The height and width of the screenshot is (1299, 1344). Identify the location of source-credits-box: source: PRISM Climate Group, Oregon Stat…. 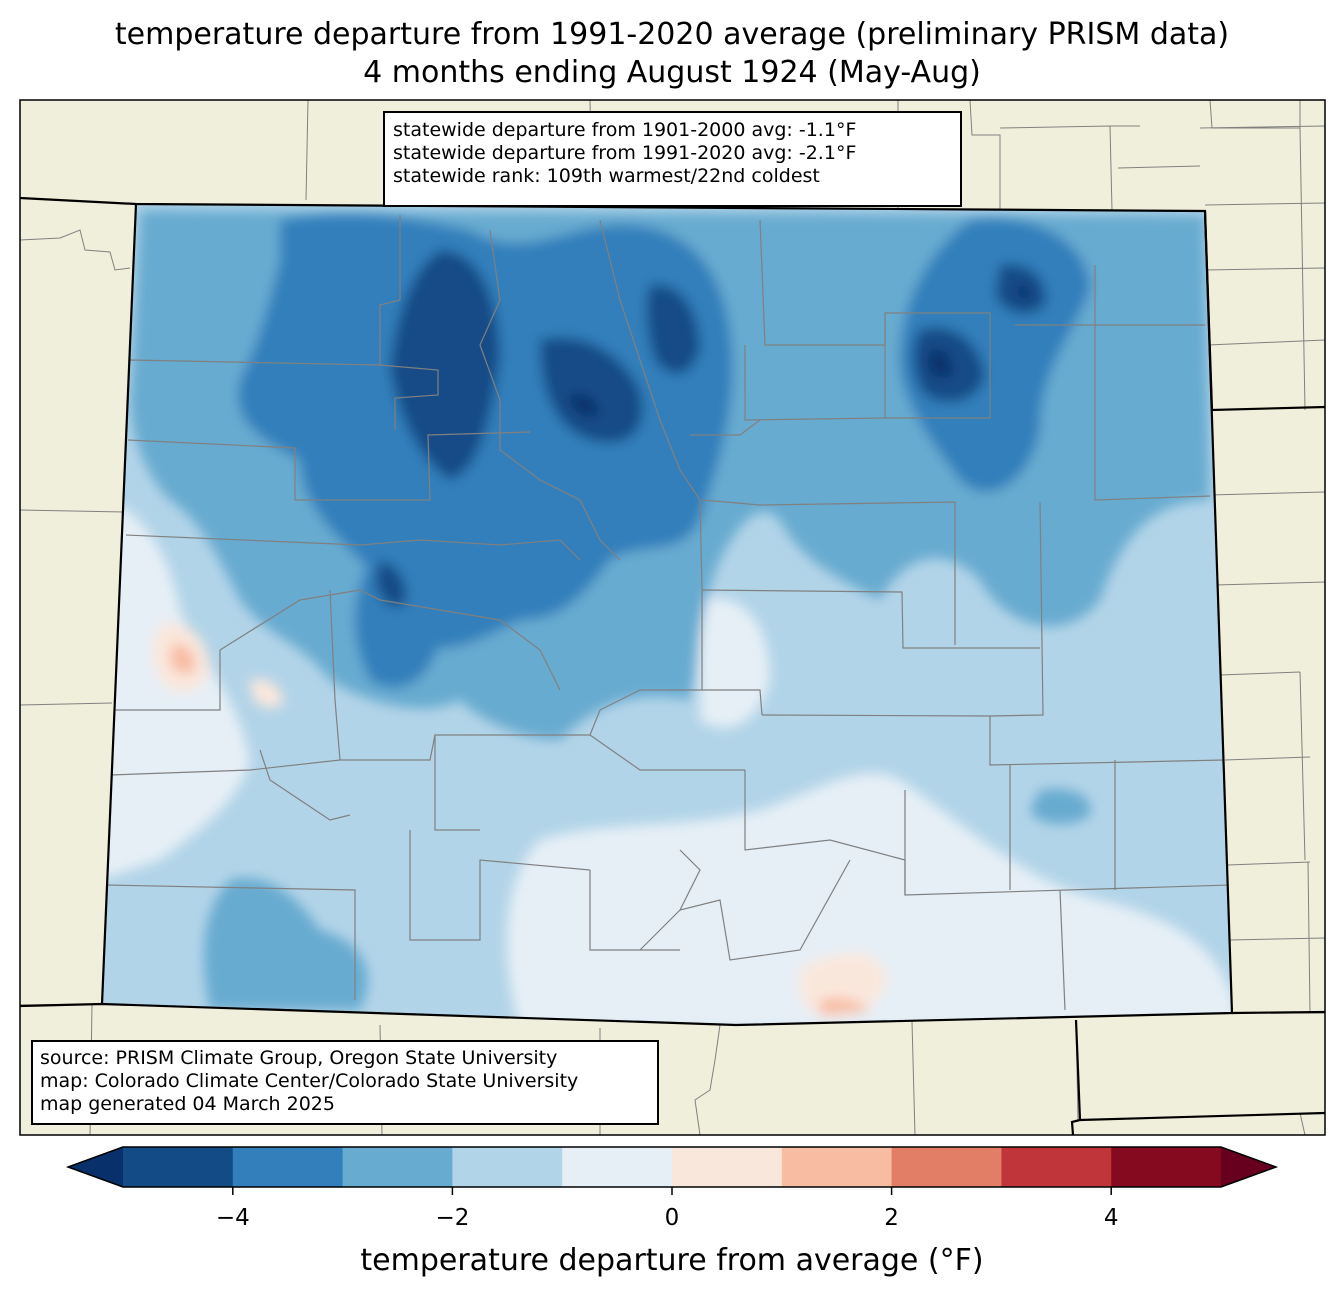
(345, 1082).